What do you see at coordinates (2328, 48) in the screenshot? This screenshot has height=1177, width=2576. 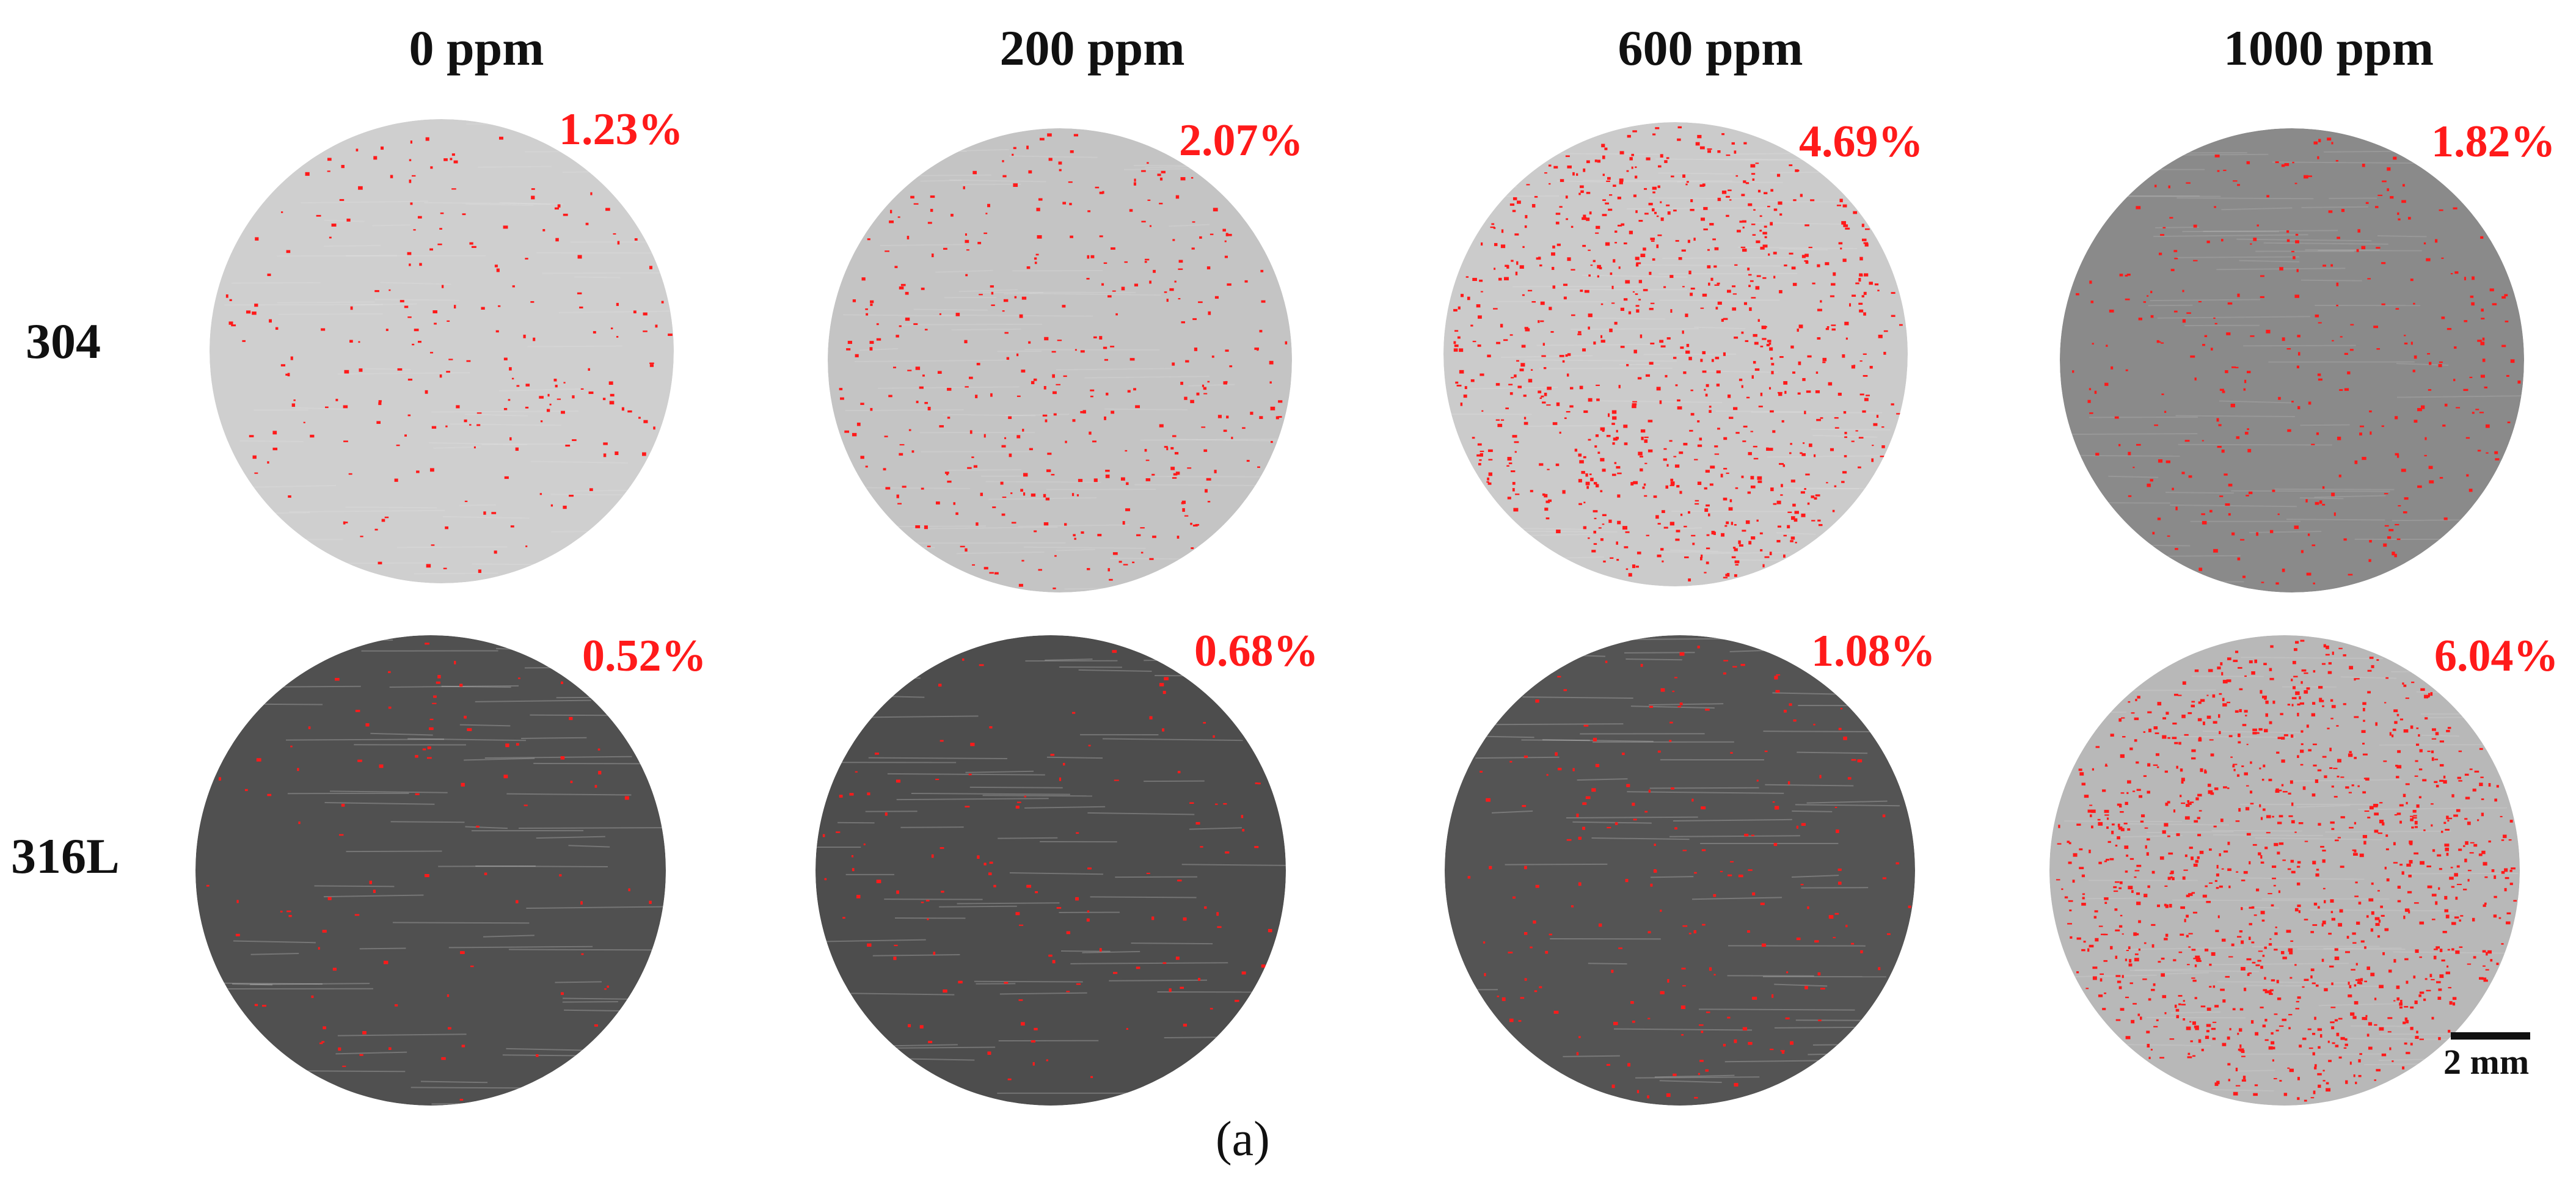 I see `column-header-1000ppm: 1000 ppm` at bounding box center [2328, 48].